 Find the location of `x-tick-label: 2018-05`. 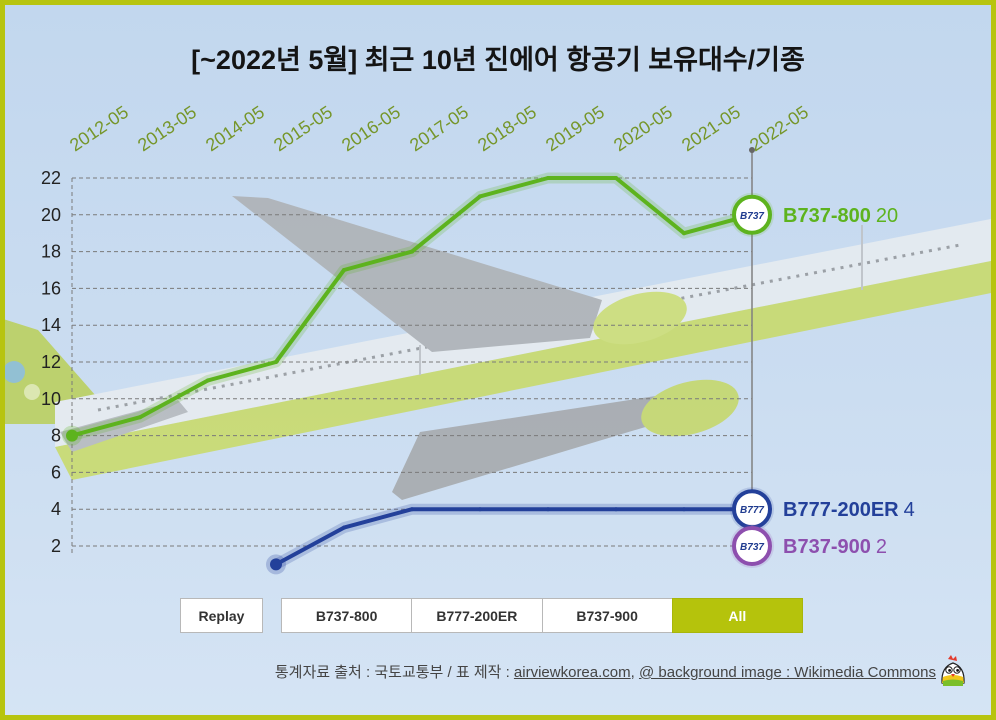

x-tick-label: 2018-05 is located at coordinates (507, 129).